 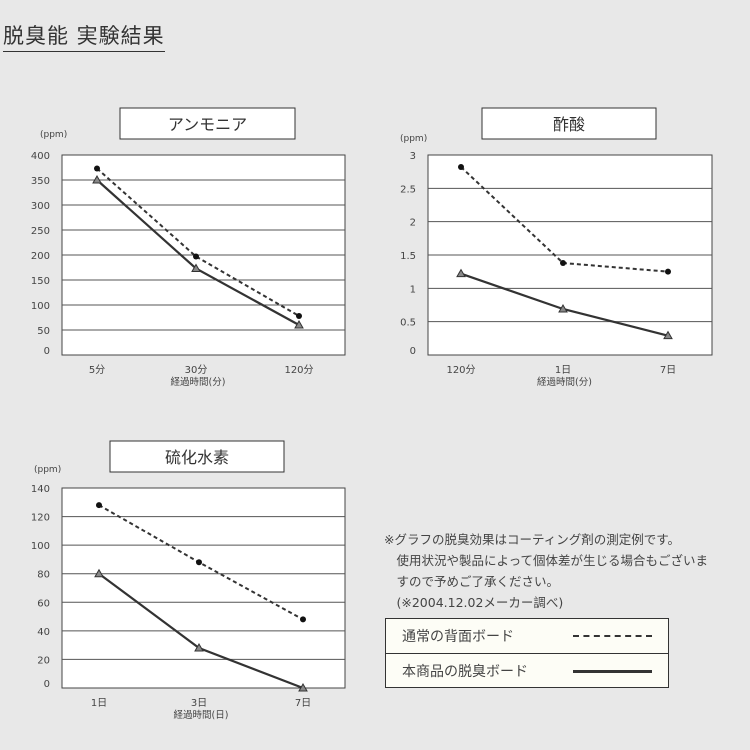 What do you see at coordinates (408, 323) in the screenshot?
I see `y-tick-label: 0.5` at bounding box center [408, 323].